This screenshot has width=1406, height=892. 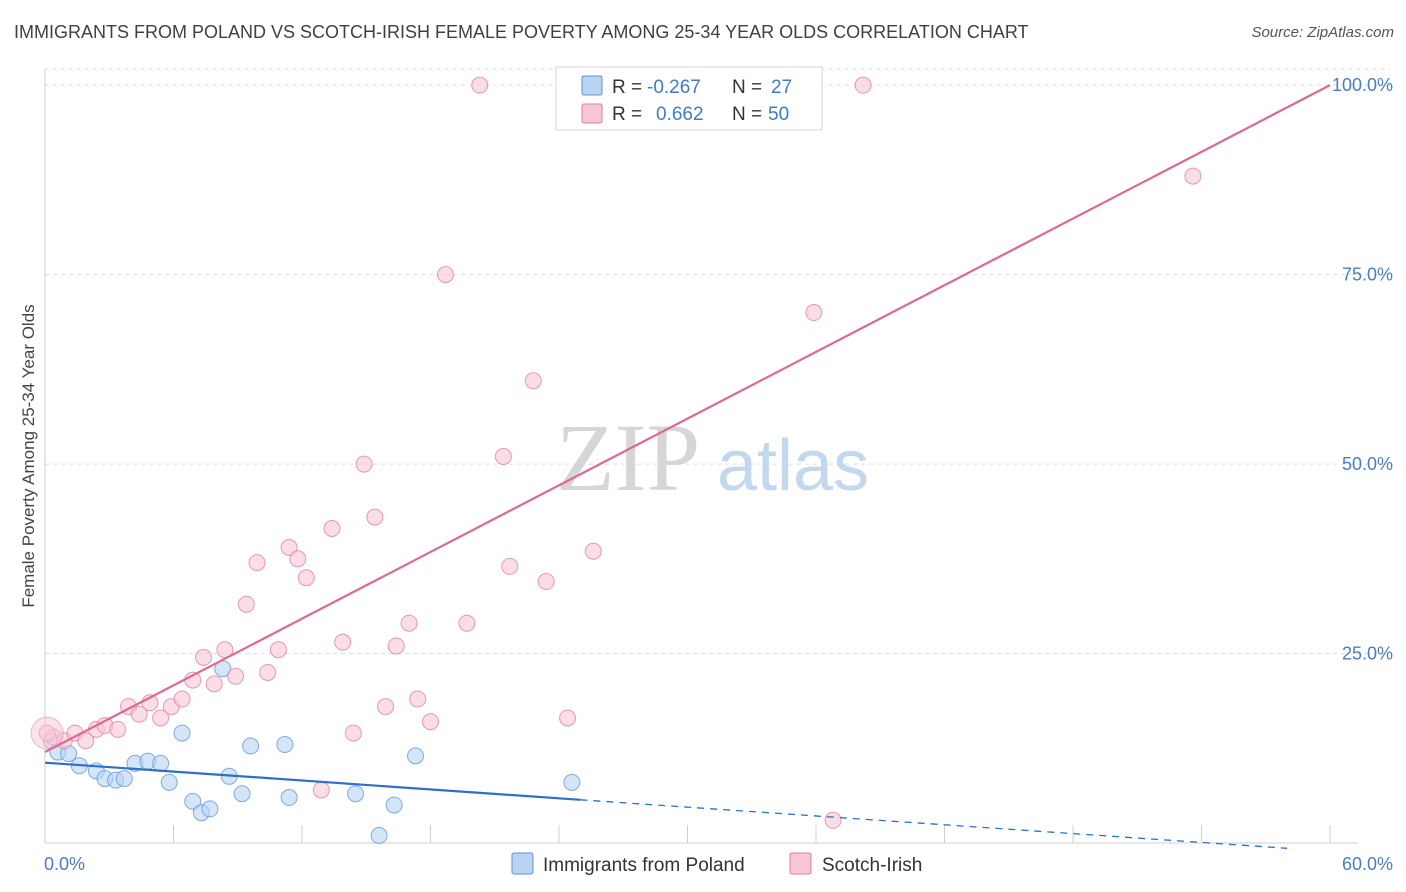 I want to click on legend-bottom-scotch: Scotch-Irish, so click(x=872, y=865).